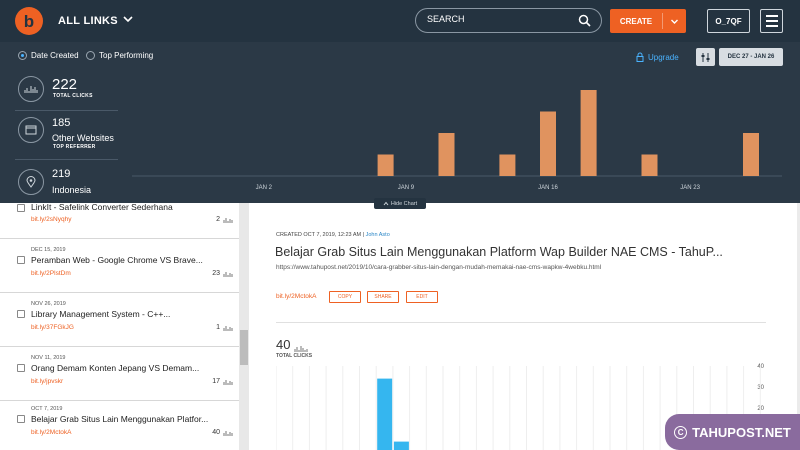 Image resolution: width=800 pixels, height=450 pixels. Describe the element at coordinates (705, 57) in the screenshot. I see `filter-sliders-icon` at that location.